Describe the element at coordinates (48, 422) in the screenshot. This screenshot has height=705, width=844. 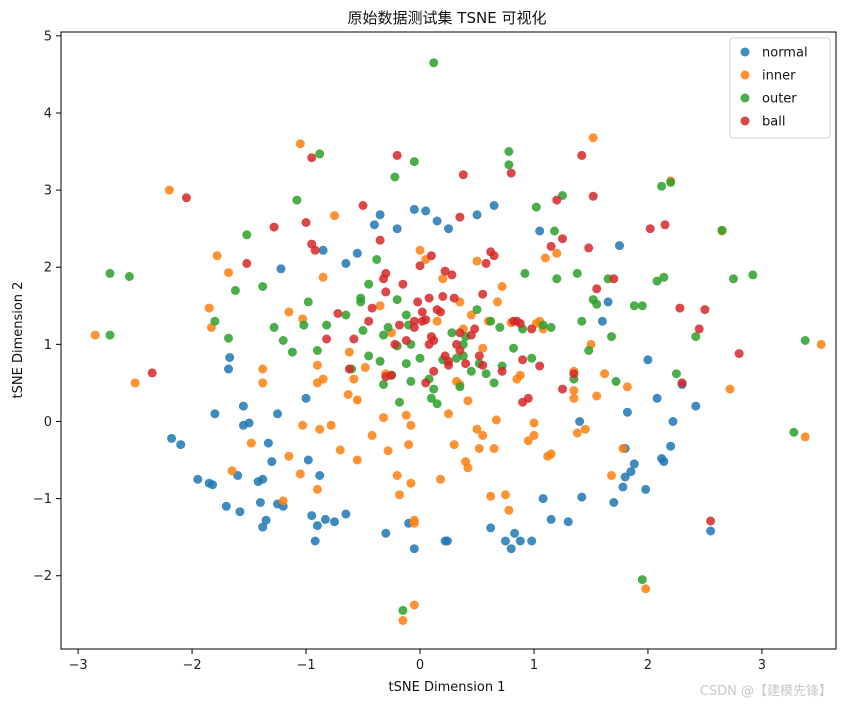
I see `y-tick-label: 0` at that location.